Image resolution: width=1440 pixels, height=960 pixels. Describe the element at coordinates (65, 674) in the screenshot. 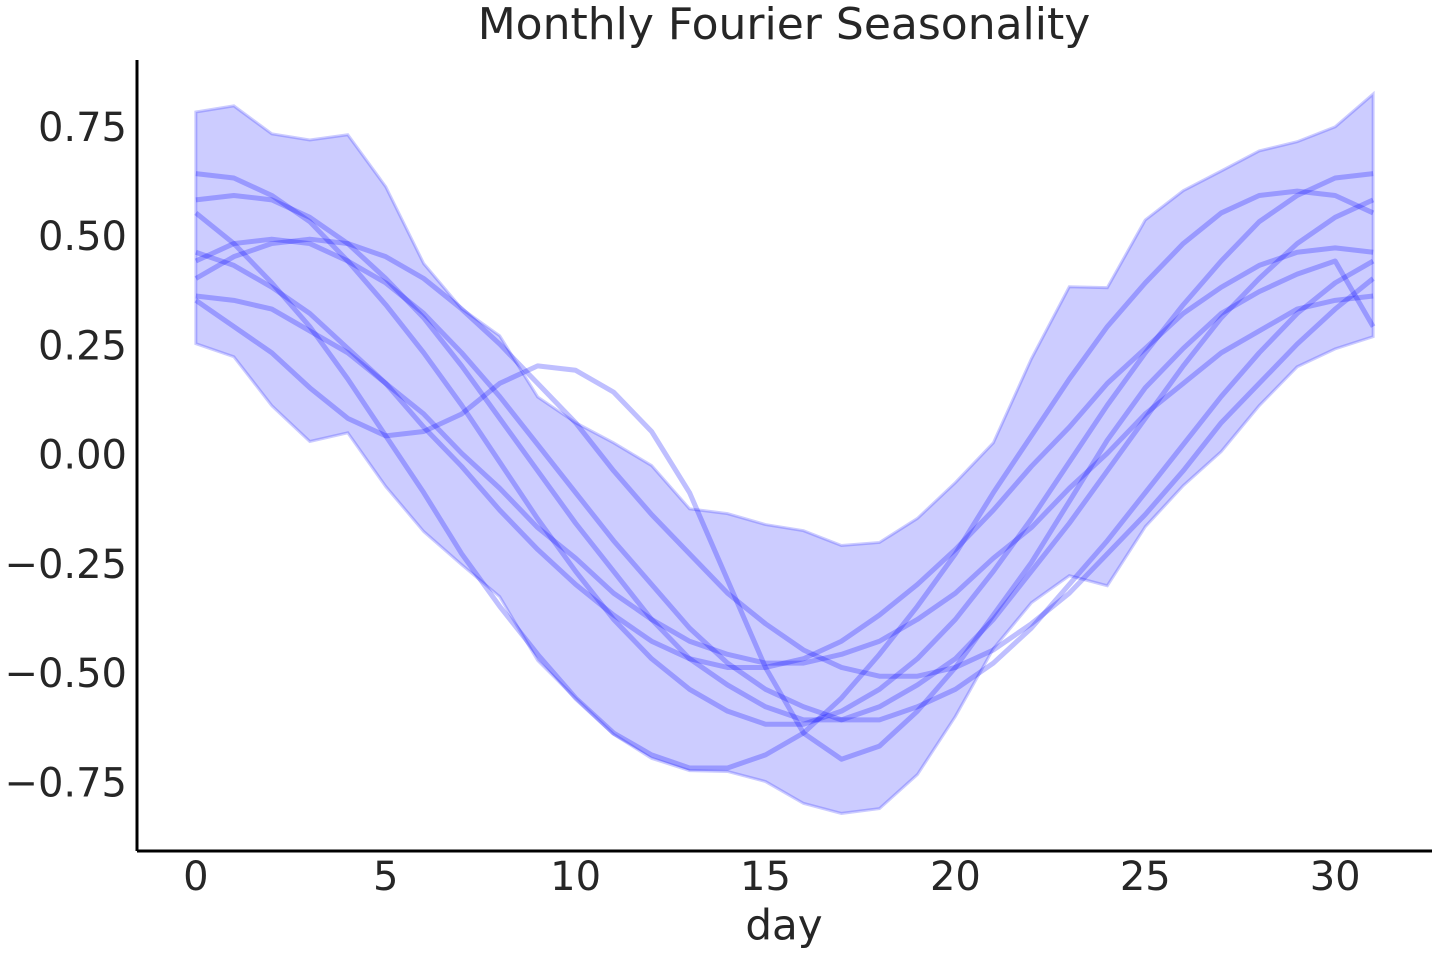

I see `y-tick-label: −0.50` at that location.